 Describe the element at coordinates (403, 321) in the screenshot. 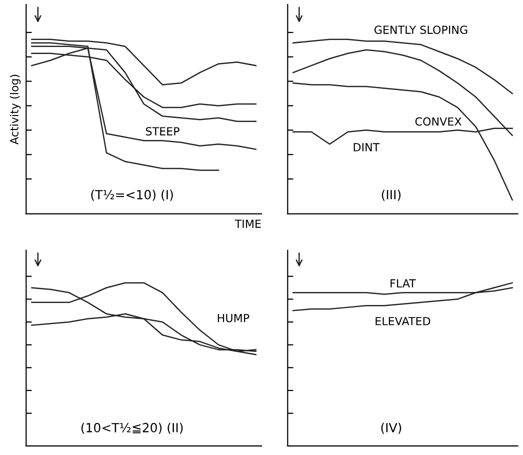

I see `series-label: ELEVATED` at that location.